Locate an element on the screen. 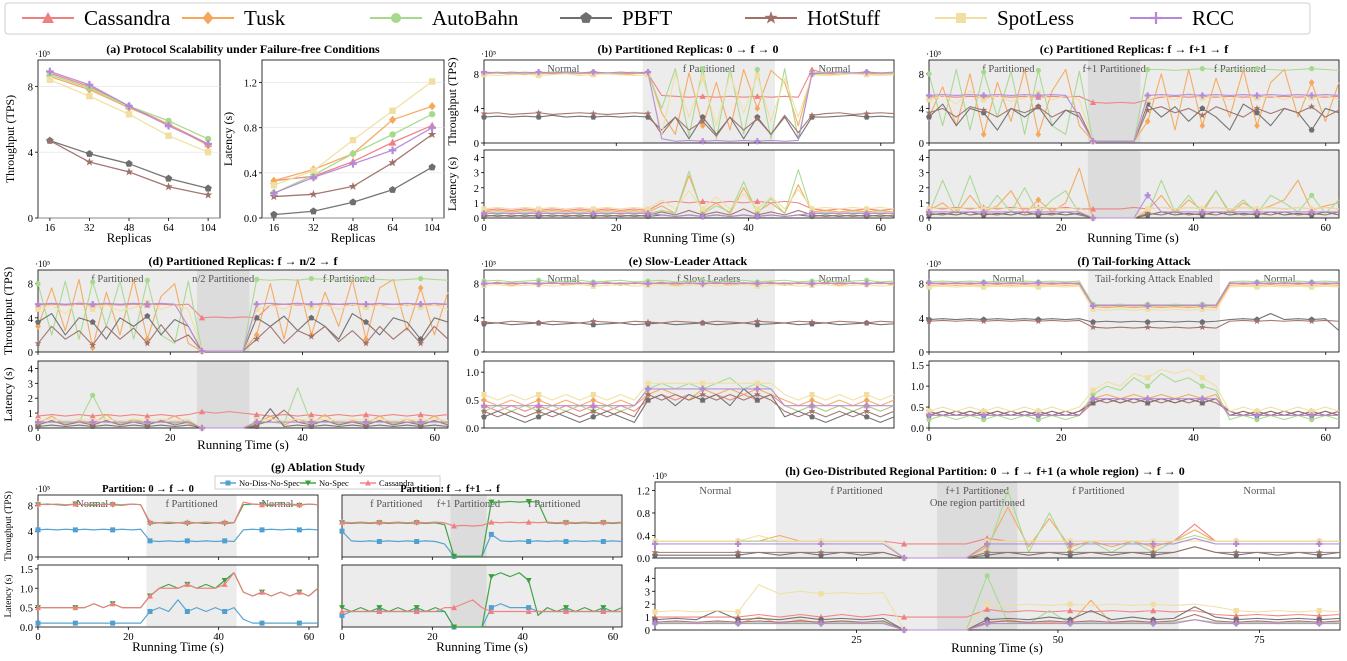 The height and width of the screenshot is (661, 1347). ytick-label: 1.5 is located at coordinates (26, 570).